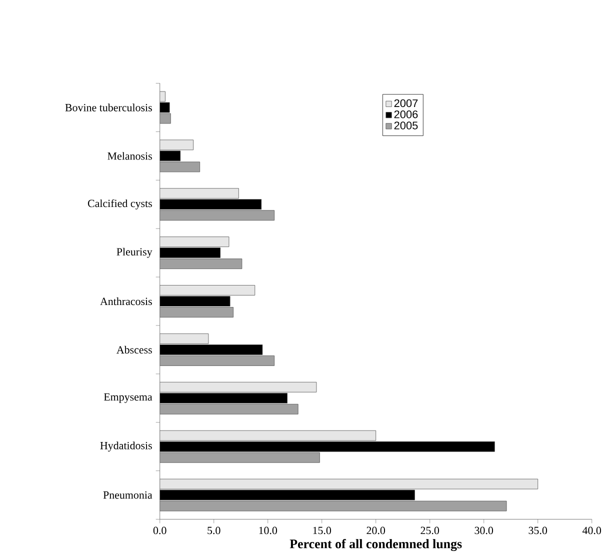 This screenshot has width=611, height=554. What do you see at coordinates (406, 114) in the screenshot?
I see `legend-label: 2006` at bounding box center [406, 114].